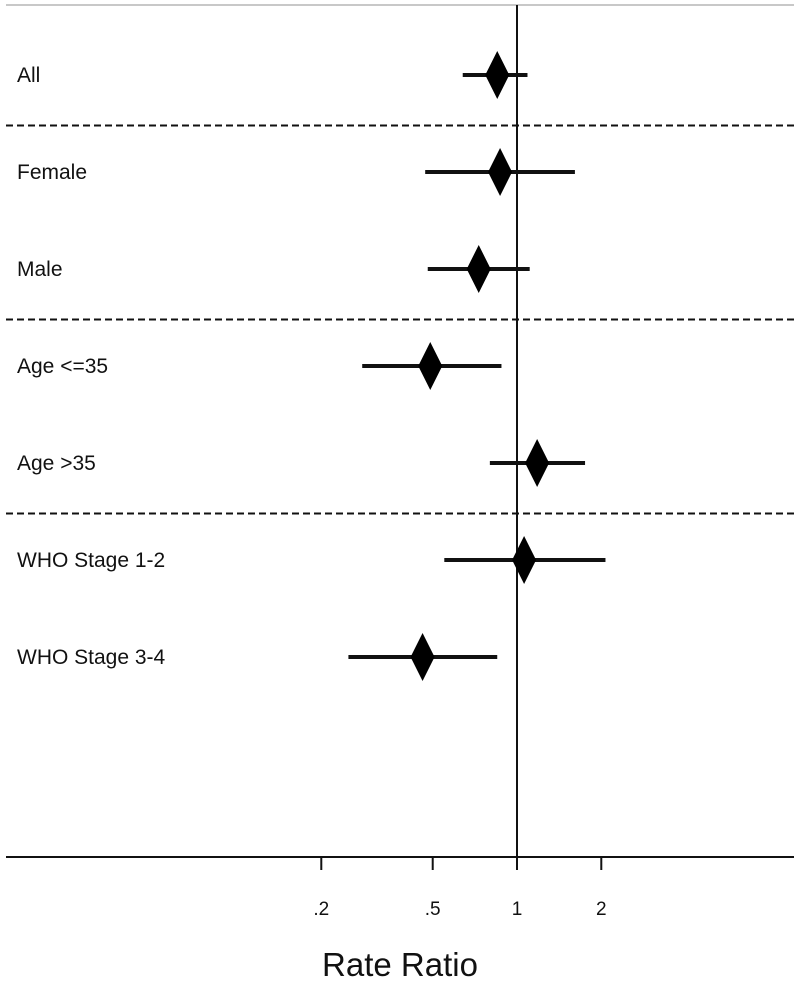 Image resolution: width=800 pixels, height=986 pixels. I want to click on x-tick: .5, so click(433, 888).